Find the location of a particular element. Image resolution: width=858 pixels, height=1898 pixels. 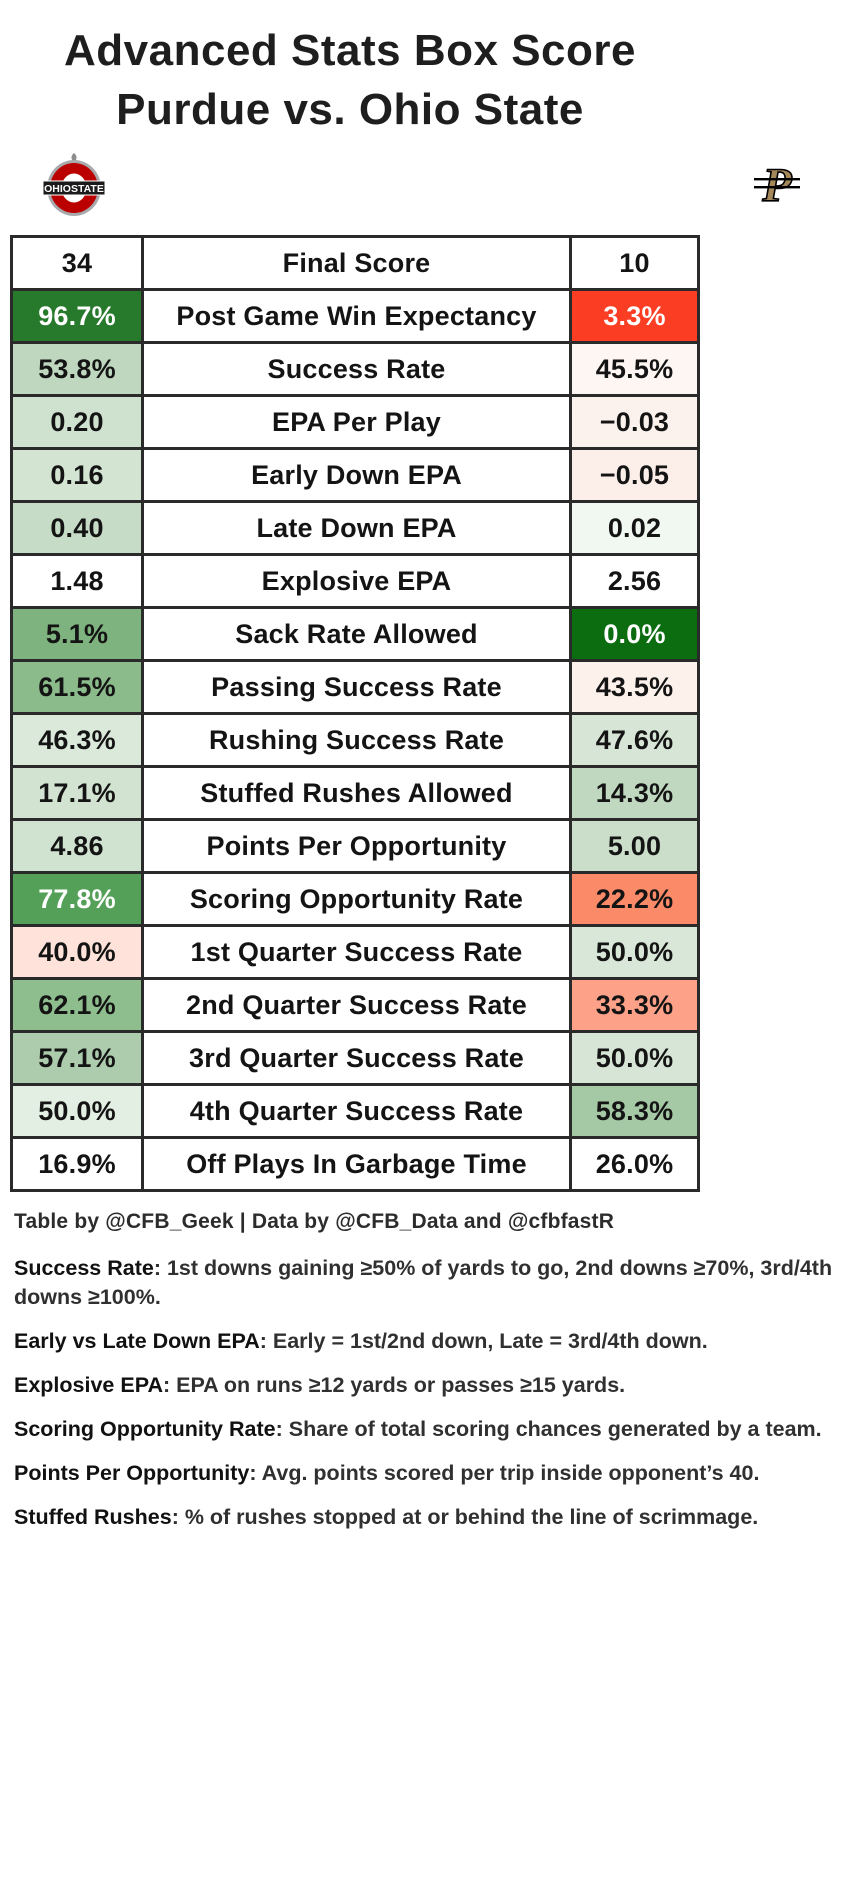

stat-label-cell: 1st Quarter Success Rate is located at coordinates (355, 952).